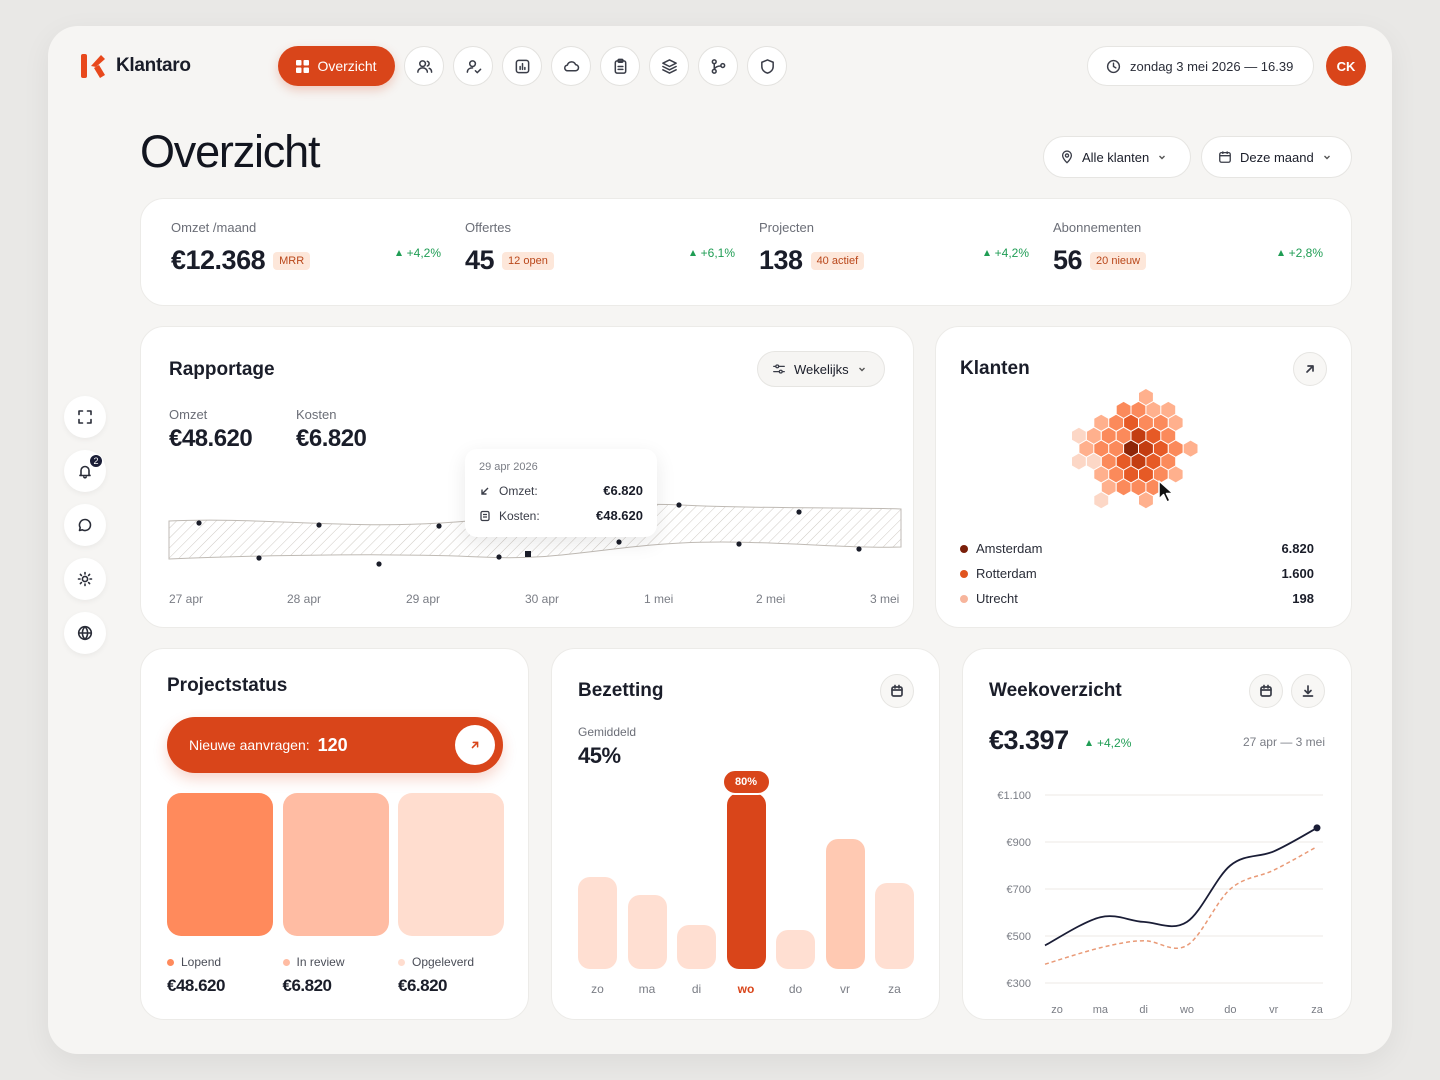 This screenshot has width=1440, height=1080. Describe the element at coordinates (316, 414) in the screenshot. I see `kosten-label: Kosten` at that location.